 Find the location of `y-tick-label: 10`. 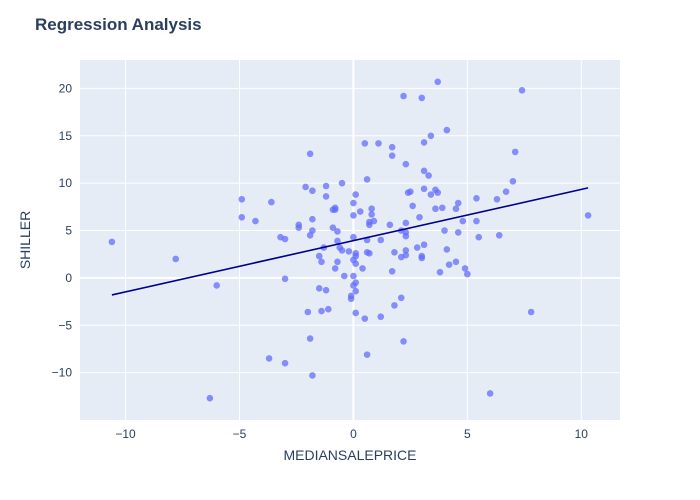

y-tick-label: 10 is located at coordinates (66, 183).